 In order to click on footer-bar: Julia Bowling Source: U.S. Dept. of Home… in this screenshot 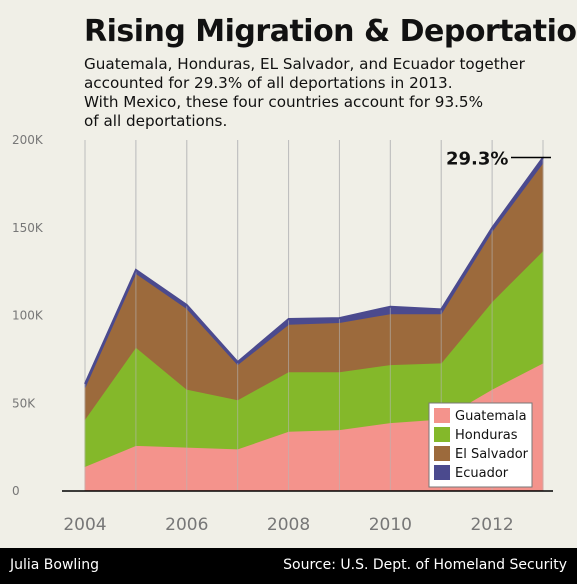, I will do `click(288, 566)`.